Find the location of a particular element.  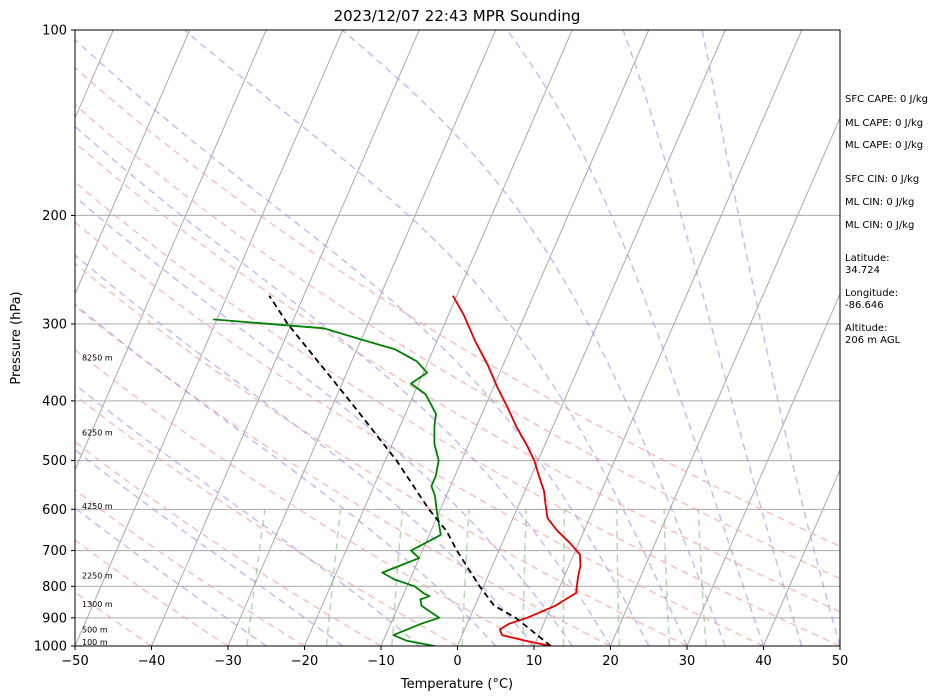

x-tick-label: 0 is located at coordinates (457, 661).